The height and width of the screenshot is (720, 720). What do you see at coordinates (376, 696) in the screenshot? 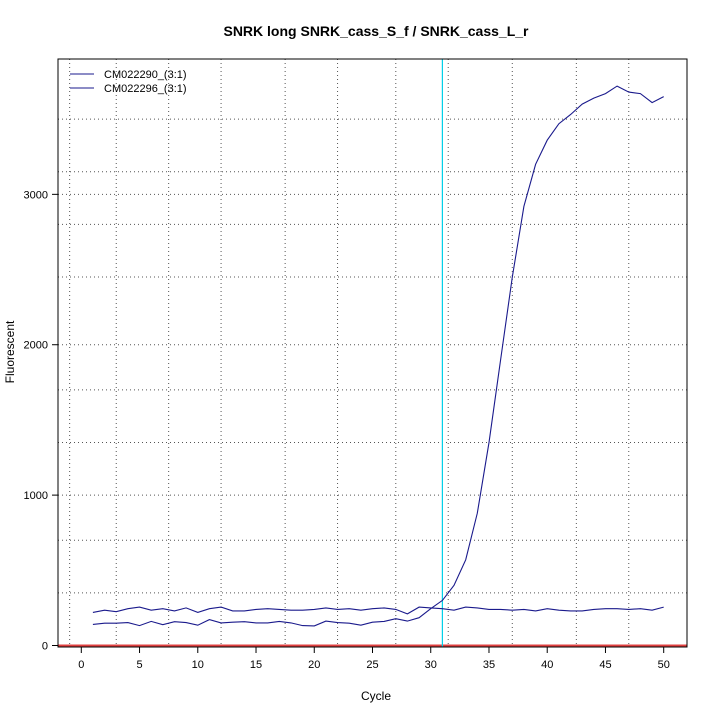
I see `x-axis-label: Cycle` at bounding box center [376, 696].